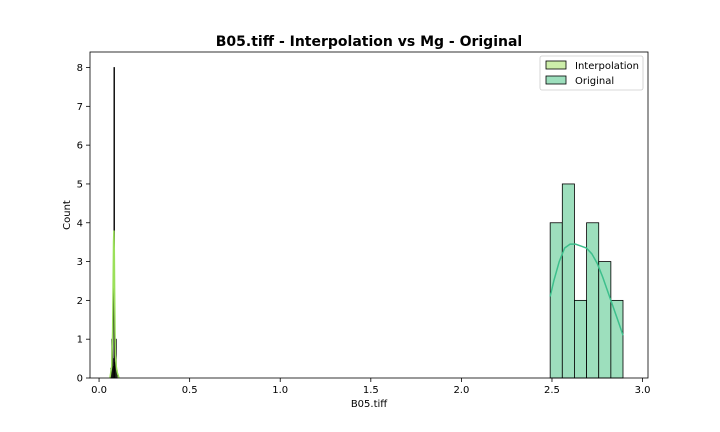 Image resolution: width=720 pixels, height=432 pixels. Describe the element at coordinates (552, 390) in the screenshot. I see `x-tick-label: 2.5` at that location.